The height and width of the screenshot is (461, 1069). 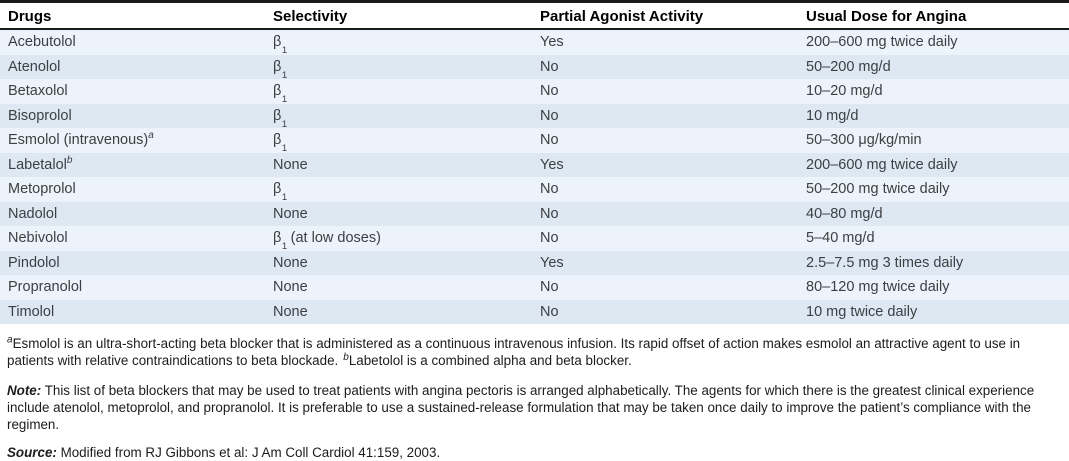 I want to click on drug-cell: Nadolol, so click(x=33, y=213).